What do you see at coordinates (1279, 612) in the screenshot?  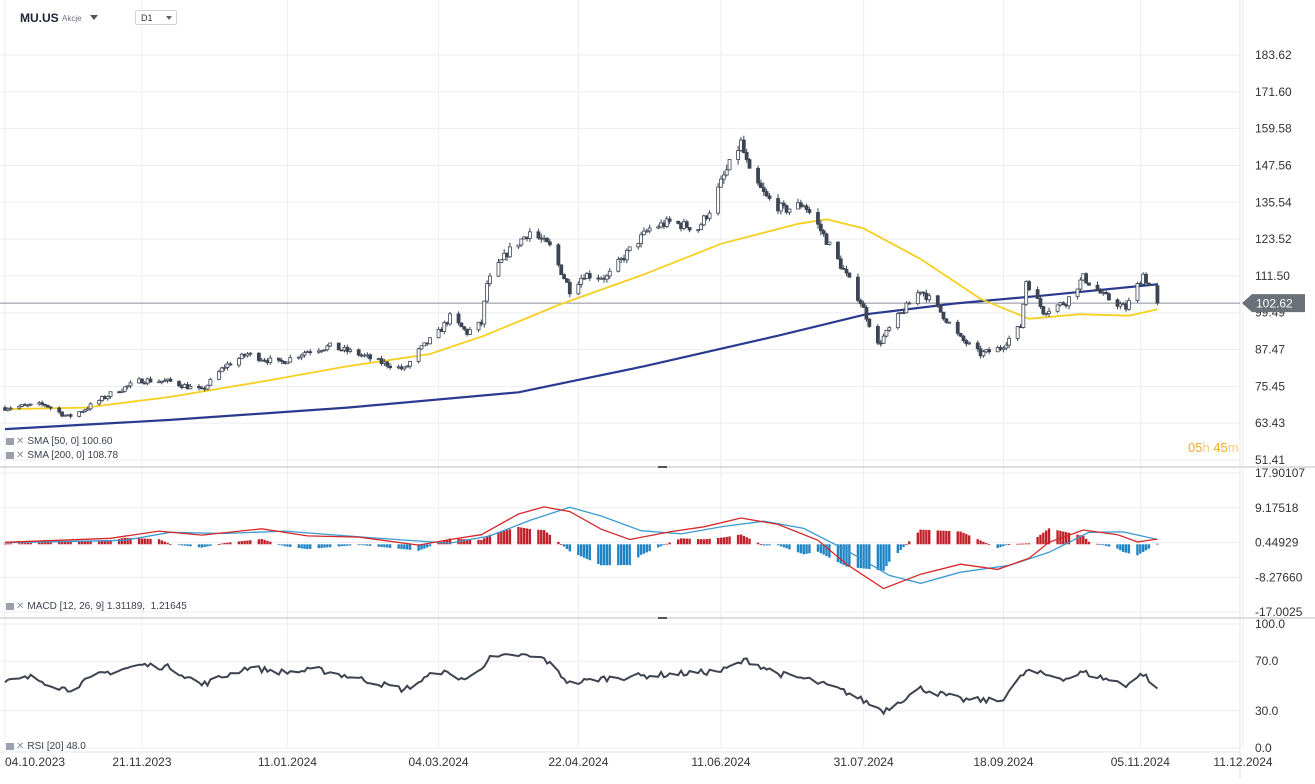 I see `macd-axis-tick-label: -17.0025` at bounding box center [1279, 612].